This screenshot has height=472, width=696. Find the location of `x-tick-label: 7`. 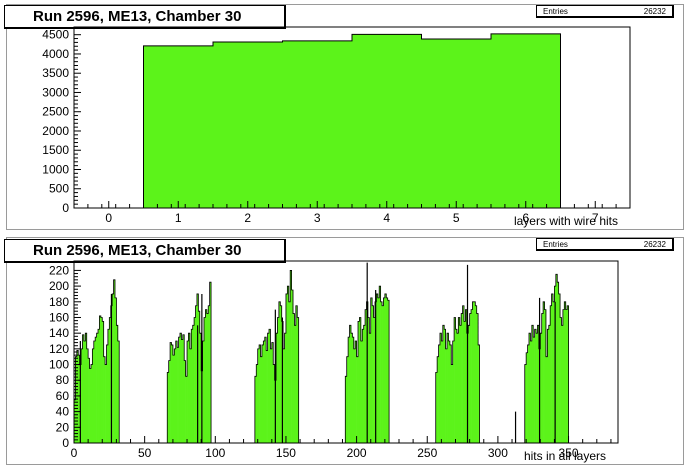

x-tick-label: 7 is located at coordinates (595, 218).